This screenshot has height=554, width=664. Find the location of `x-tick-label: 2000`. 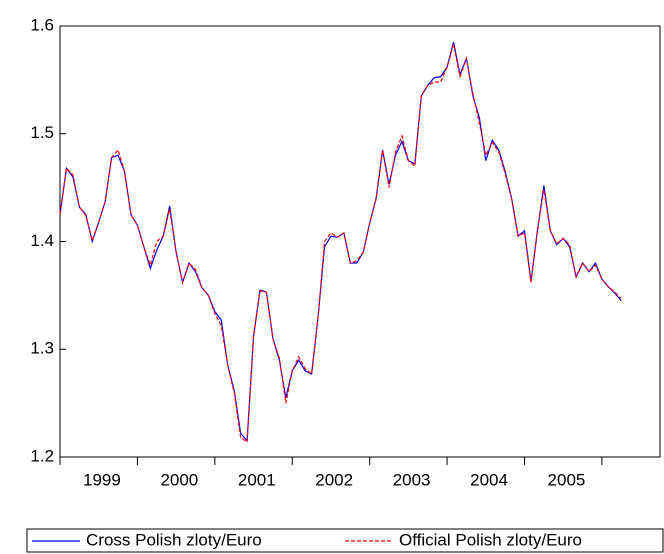

x-tick-label: 2000 is located at coordinates (179, 479).